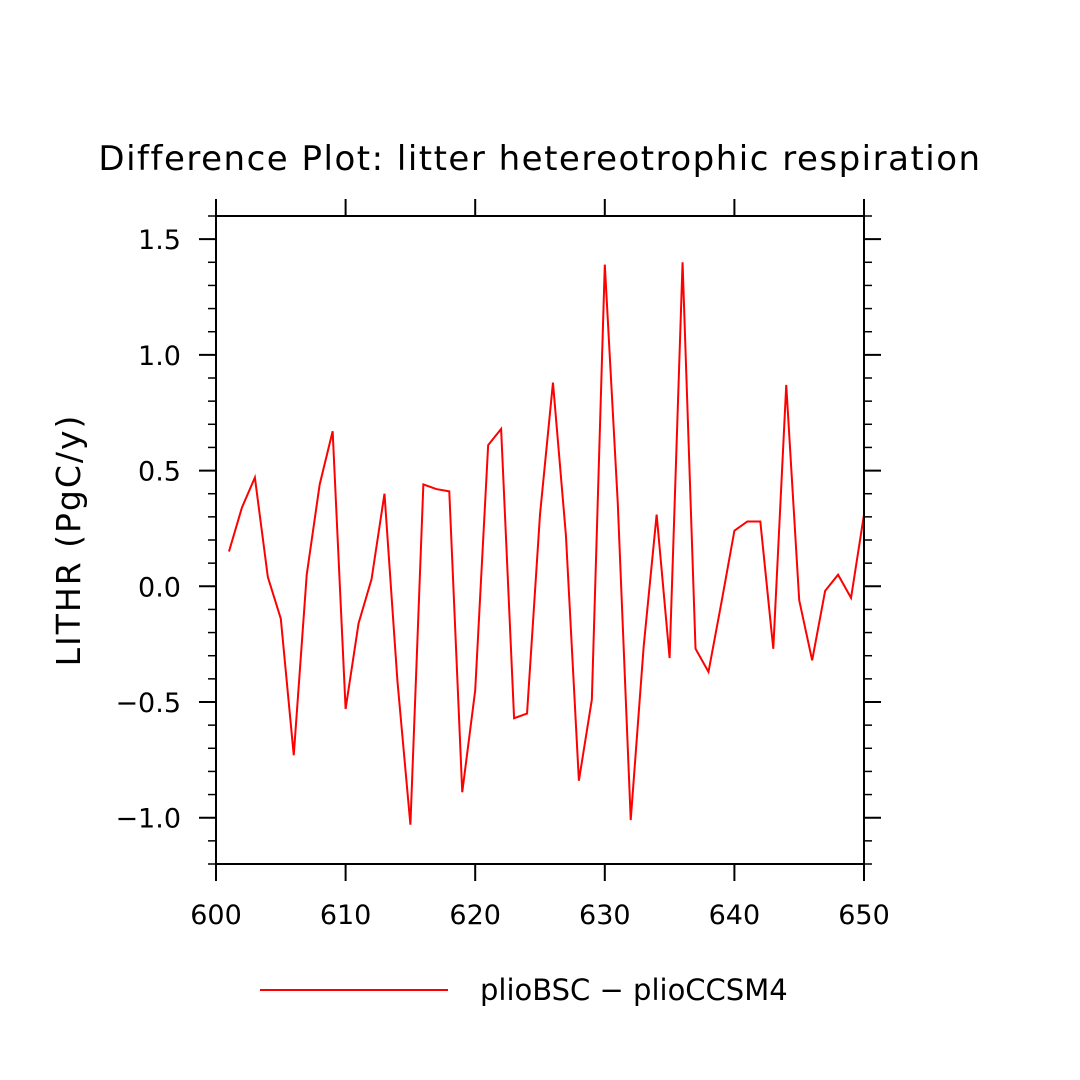 The height and width of the screenshot is (1080, 1080). I want to click on x-tick-label: 630, so click(605, 915).